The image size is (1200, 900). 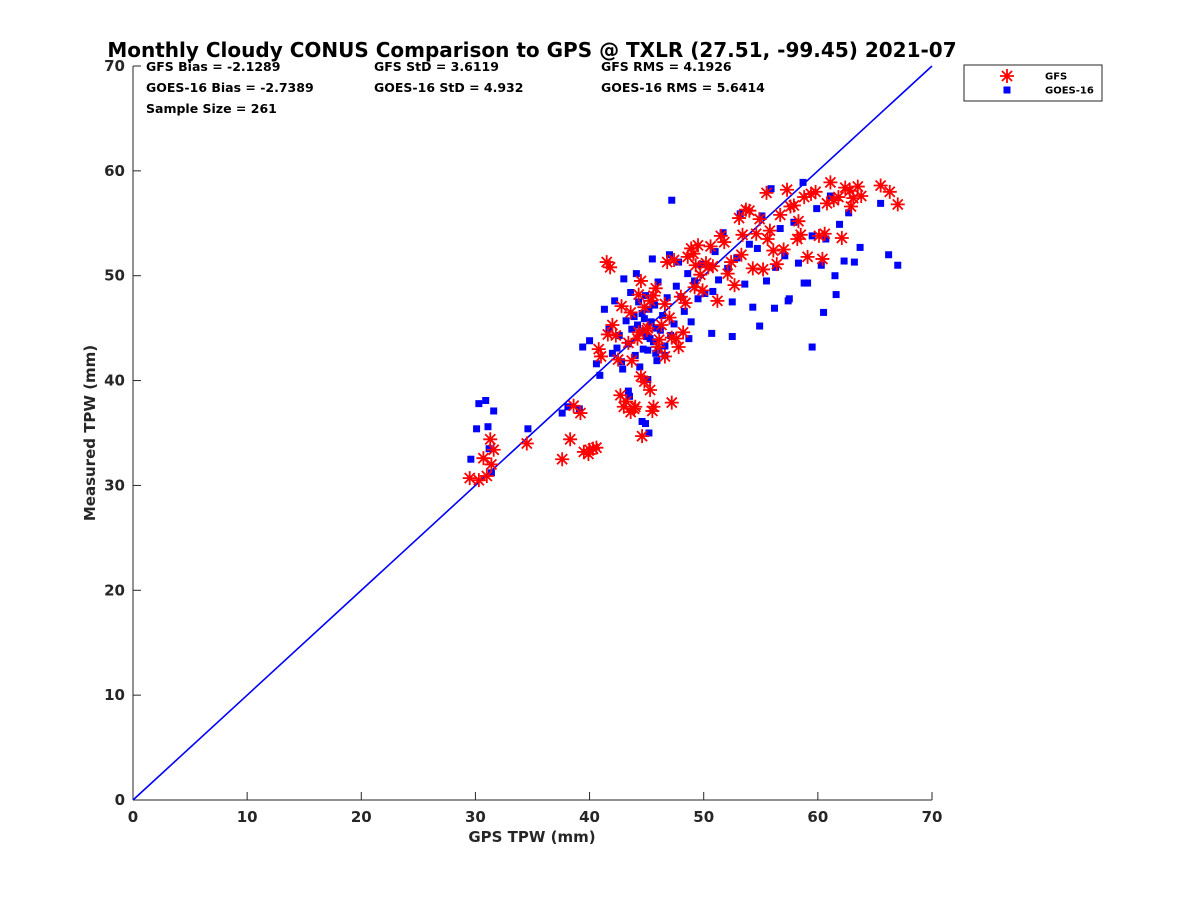 I want to click on stat-annotation: GOES-16 Bias = -2.7389, so click(x=230, y=87).